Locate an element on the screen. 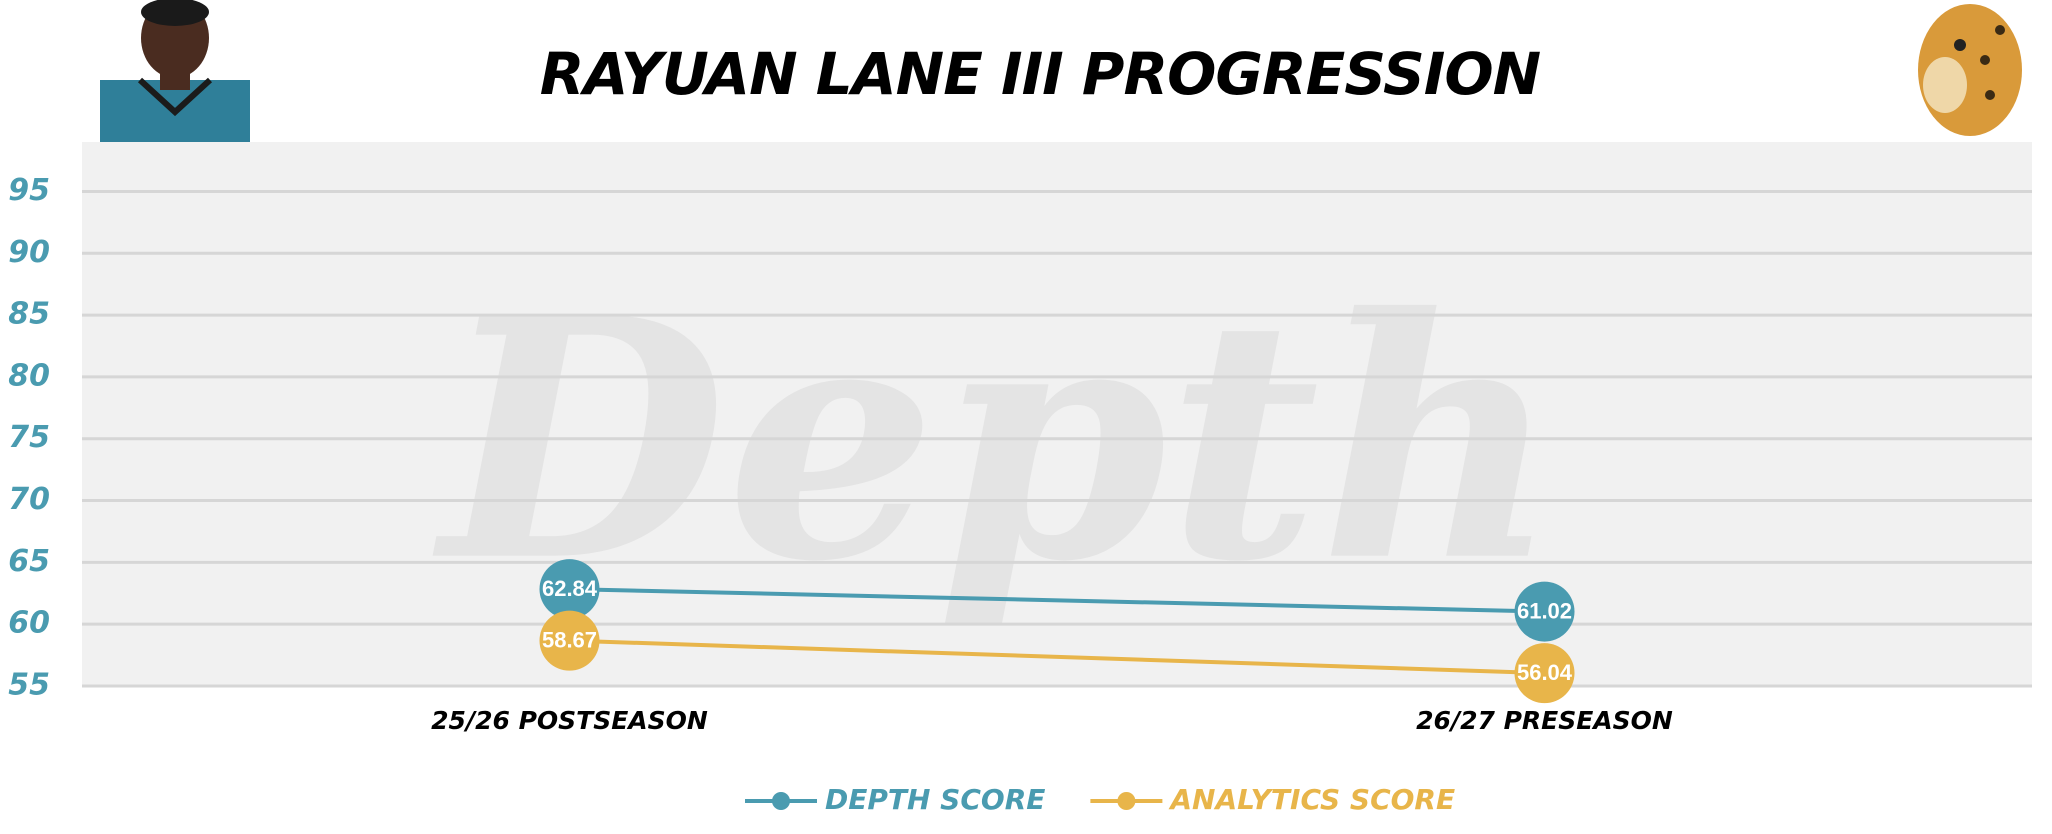 The image size is (2052, 834). value-label: 56.04 is located at coordinates (1545, 672).